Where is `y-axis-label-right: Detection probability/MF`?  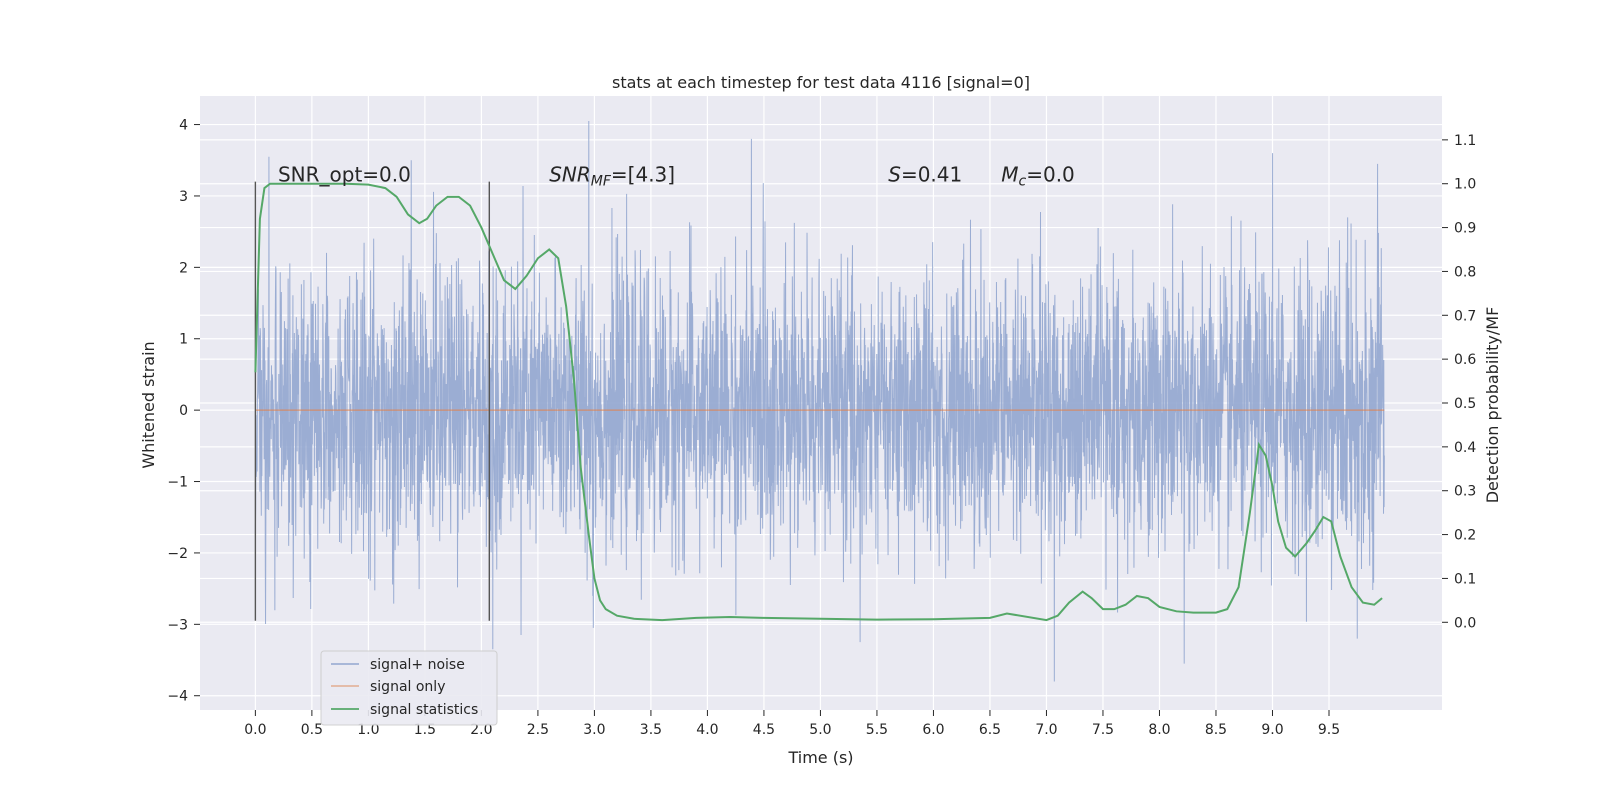 y-axis-label-right: Detection probability/MF is located at coordinates (1492, 405).